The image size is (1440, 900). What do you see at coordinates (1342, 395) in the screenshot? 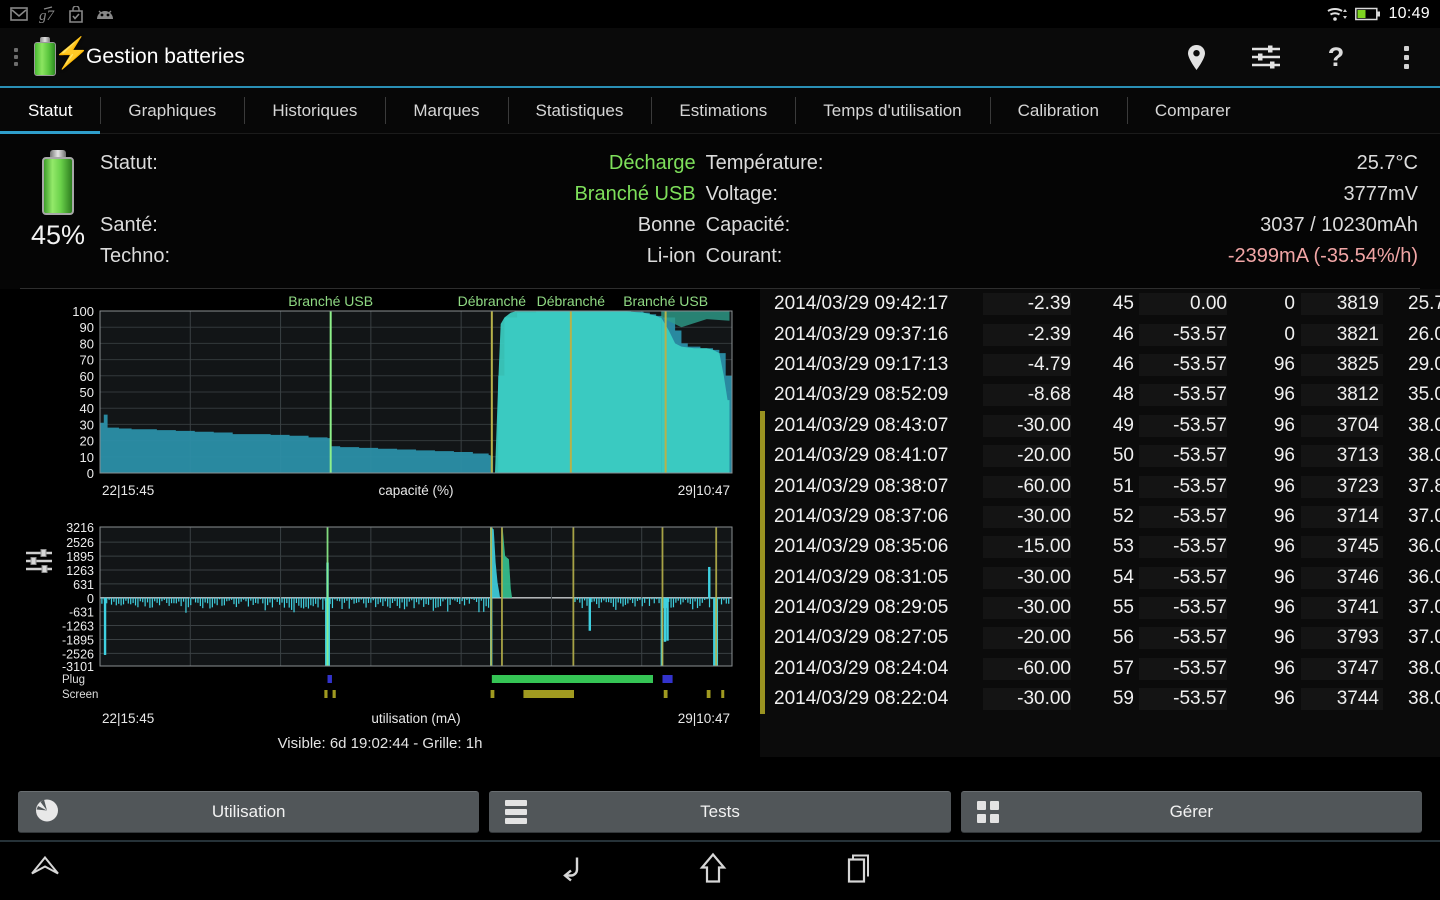
I see `cell-millivolts: 3812` at bounding box center [1342, 395].